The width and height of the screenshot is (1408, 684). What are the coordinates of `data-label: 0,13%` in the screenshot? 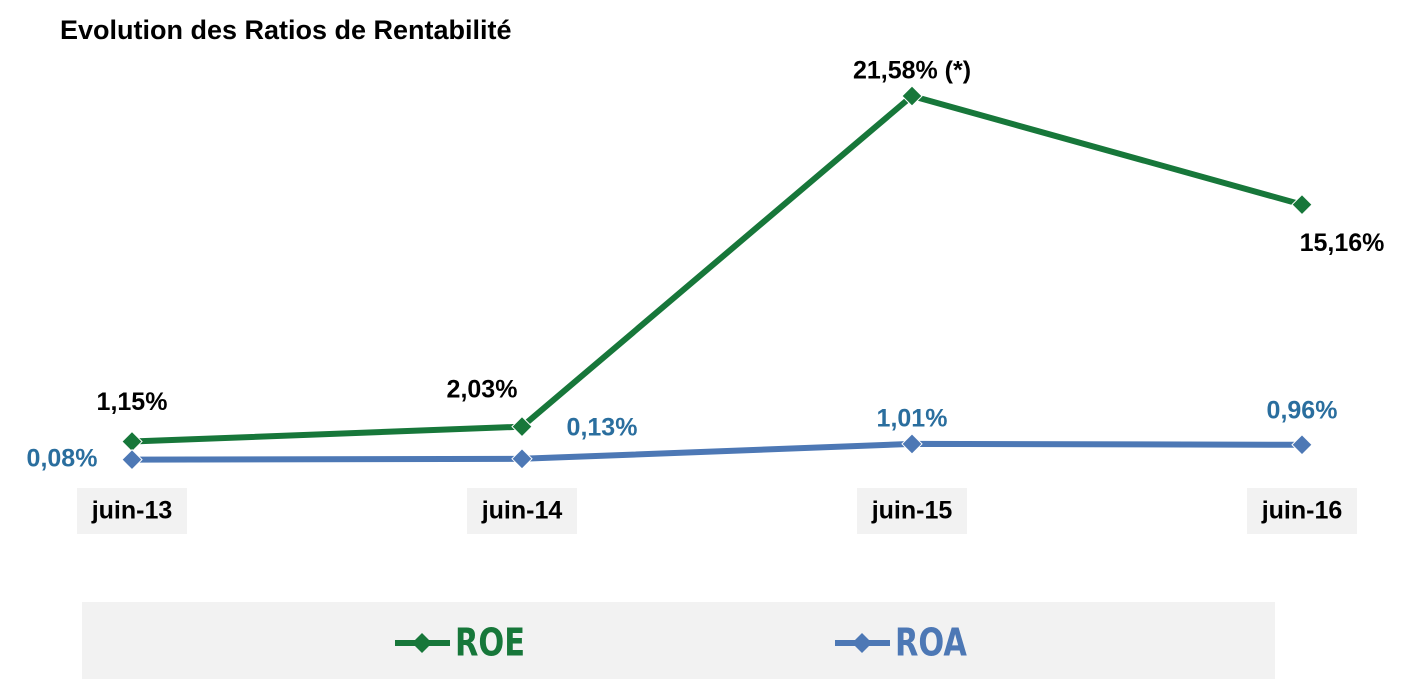 It's located at (602, 427).